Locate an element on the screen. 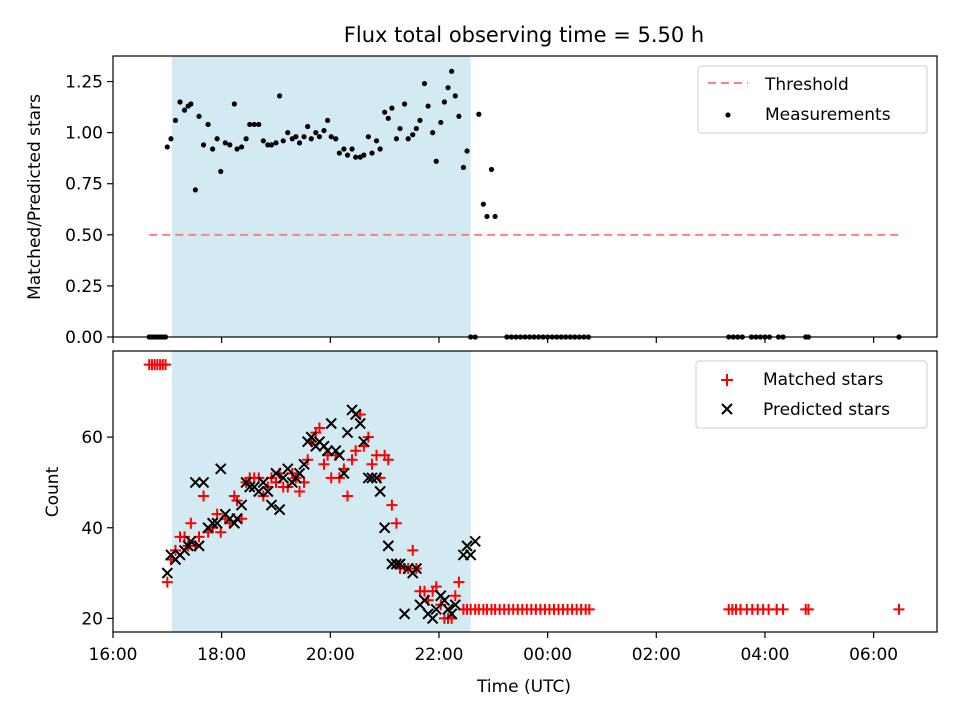  x-tick-label: 06:00 is located at coordinates (873, 655).